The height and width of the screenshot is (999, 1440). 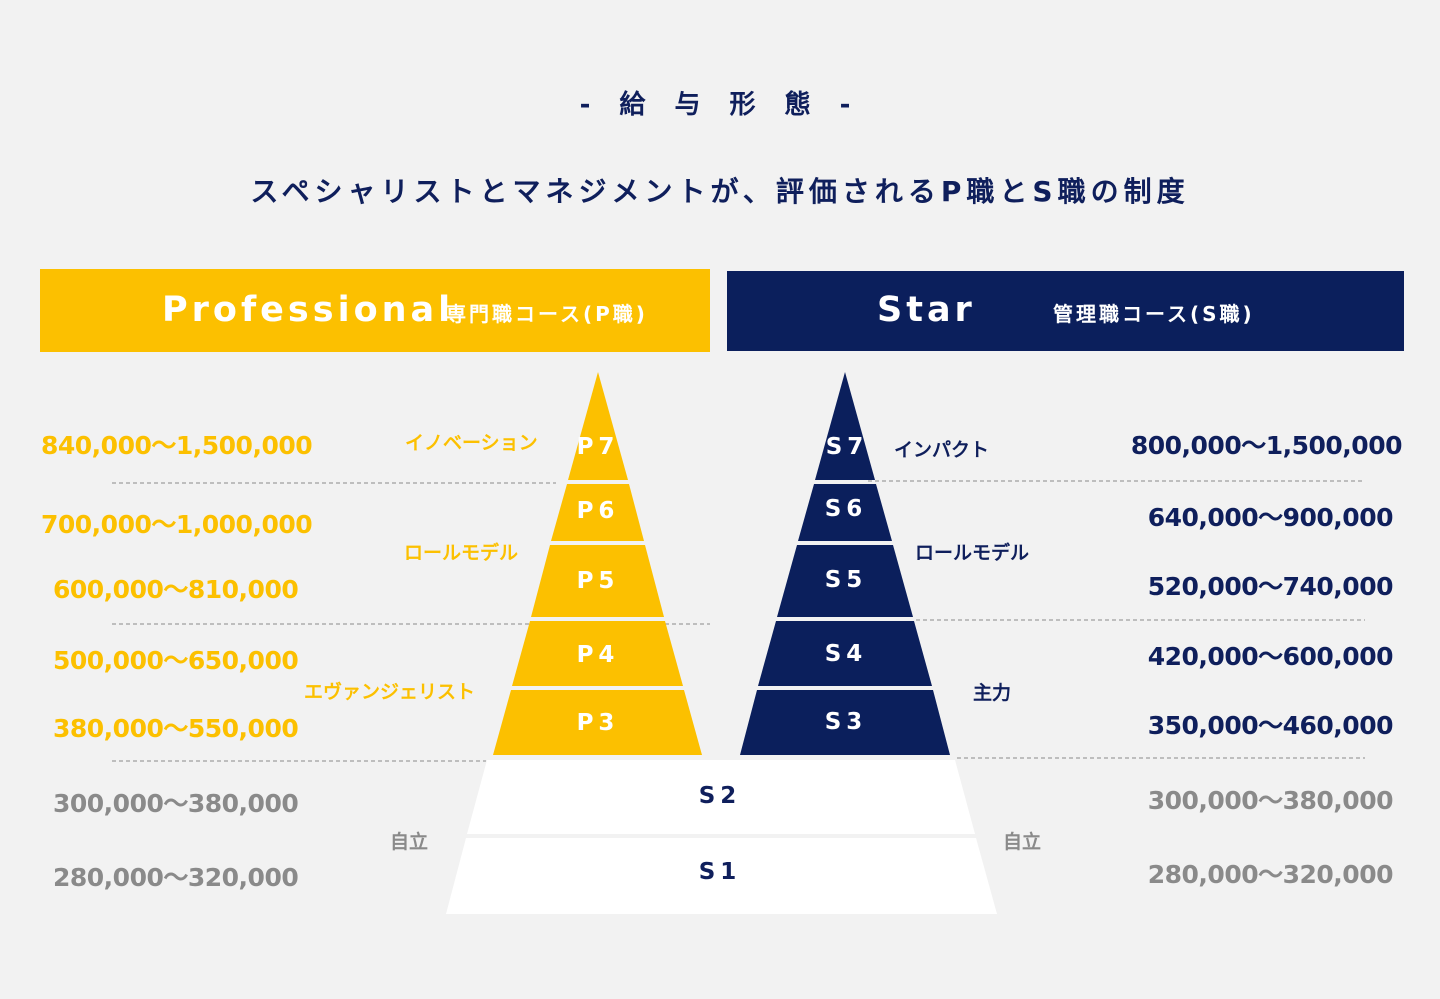 I want to click on grade-s3: S3, so click(x=846, y=722).